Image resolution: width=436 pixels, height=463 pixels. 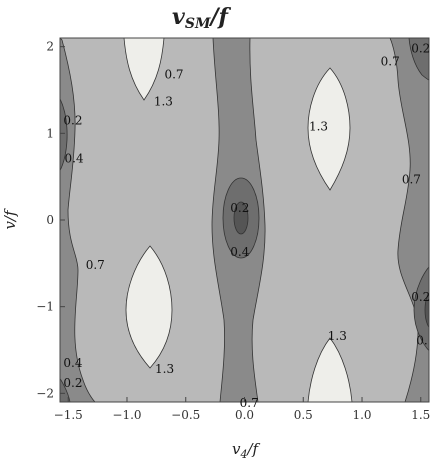 I want to click on contour-region-0.0-center, so click(x=241, y=218).